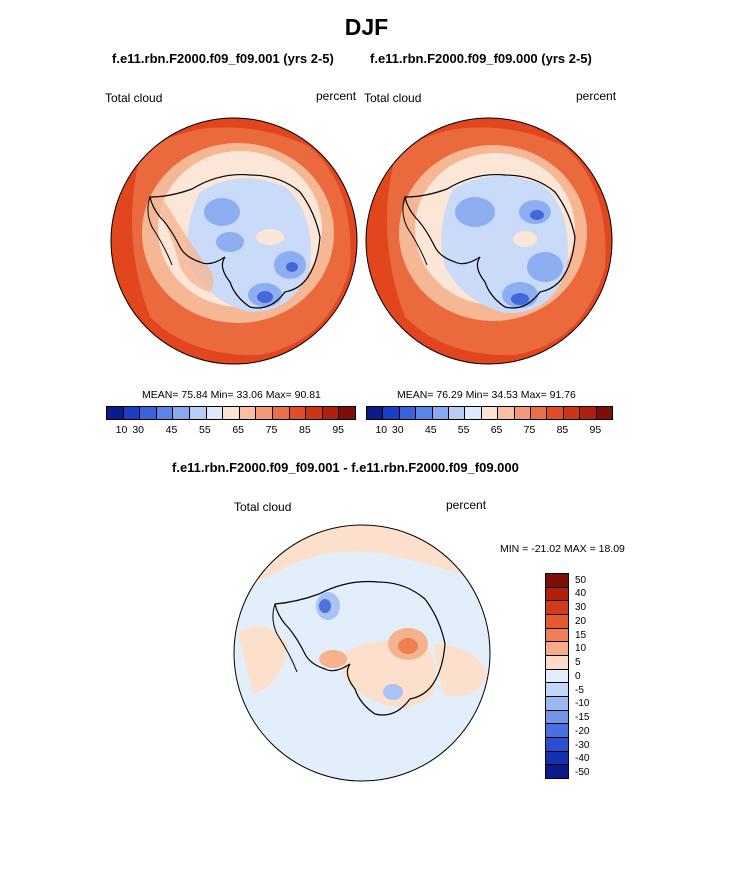 This screenshot has width=733, height=882. What do you see at coordinates (581, 621) in the screenshot?
I see `colorbar-tick-label: 20` at bounding box center [581, 621].